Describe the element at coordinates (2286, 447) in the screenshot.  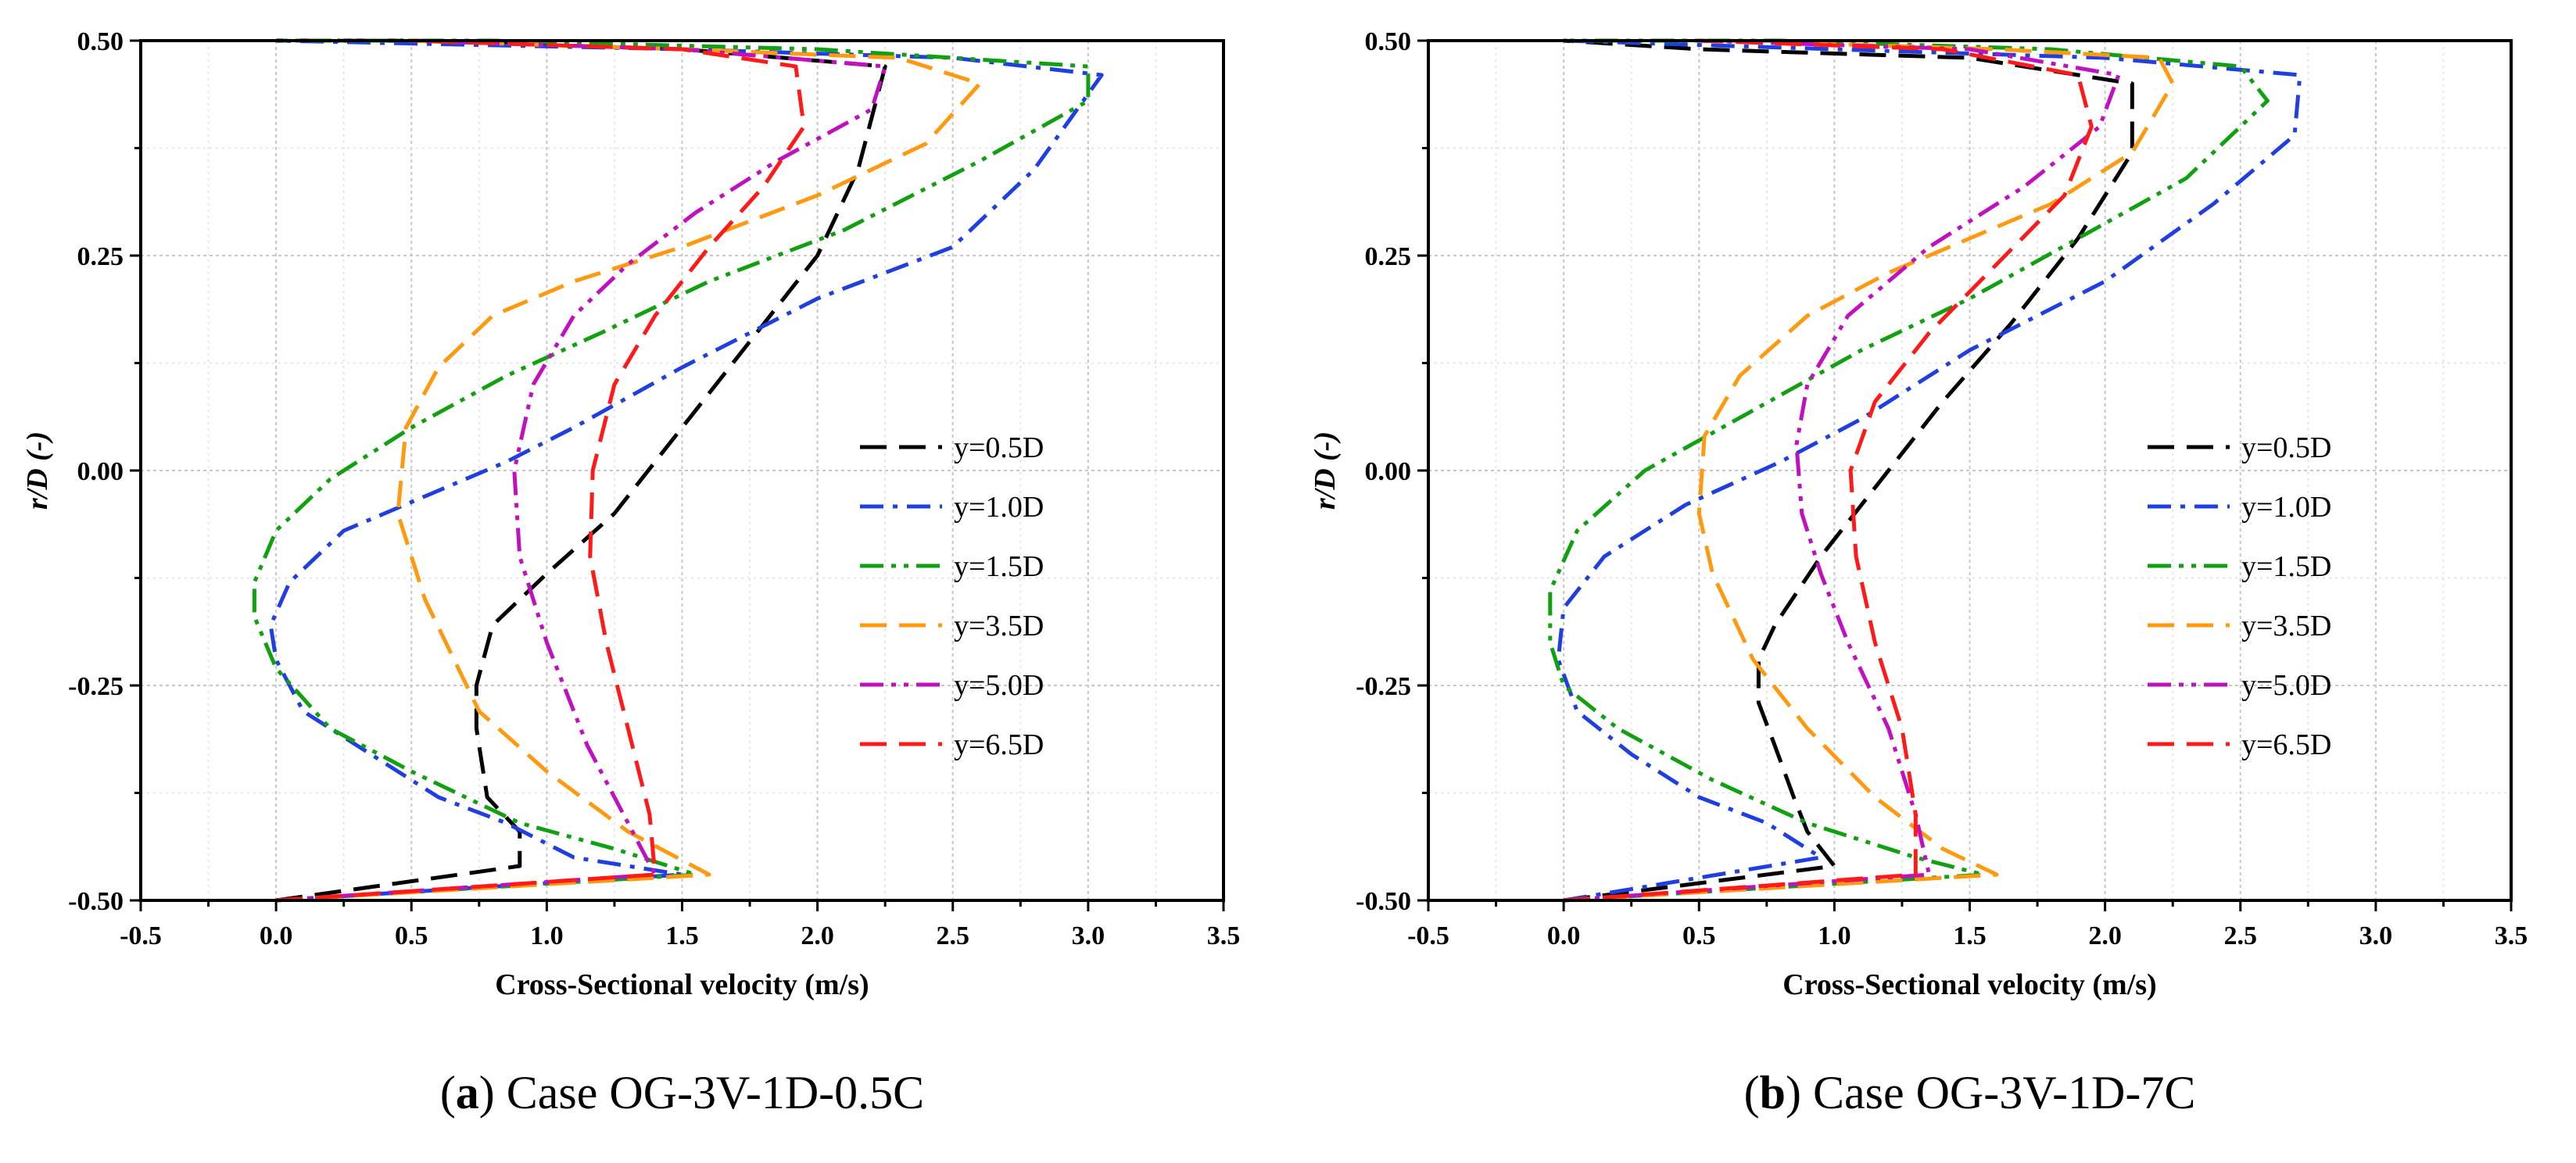
I see `panel-b-legend-label-y0p5D: y=0.5D` at that location.